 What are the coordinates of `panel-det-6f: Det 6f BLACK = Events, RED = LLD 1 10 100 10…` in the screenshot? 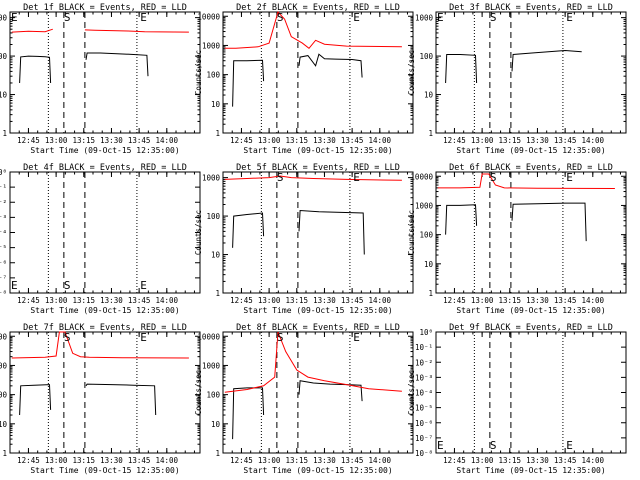 It's located at (517, 239).